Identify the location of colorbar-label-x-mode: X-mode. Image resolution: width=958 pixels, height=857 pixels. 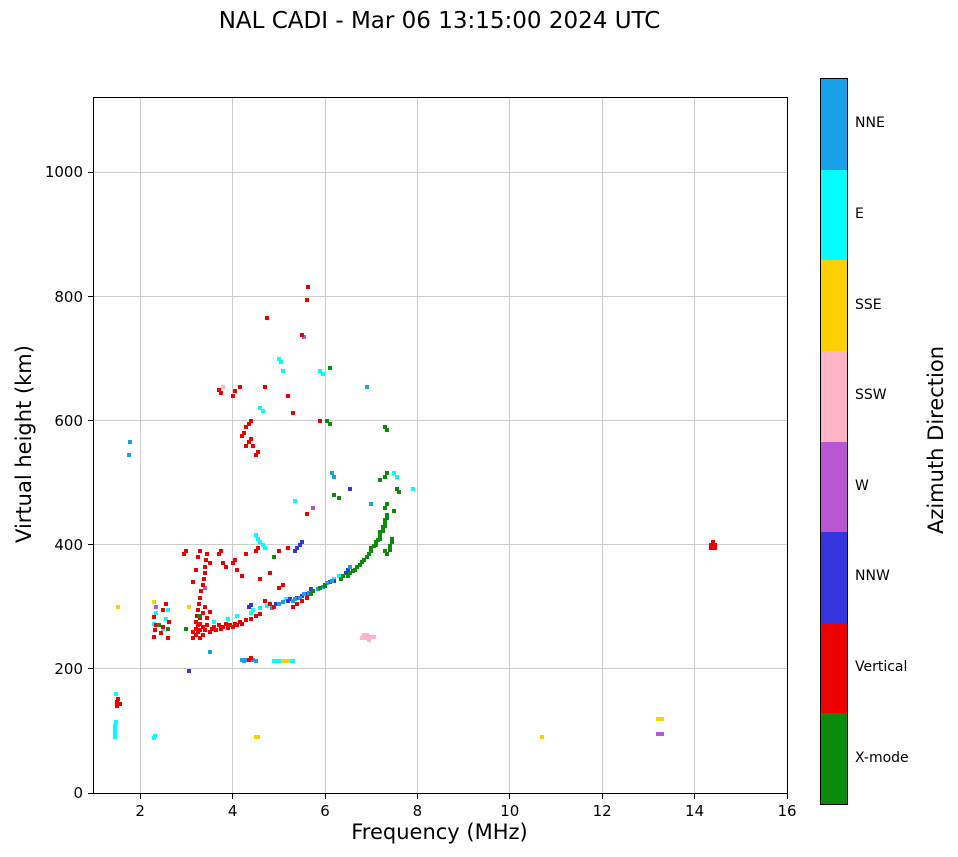
(882, 757).